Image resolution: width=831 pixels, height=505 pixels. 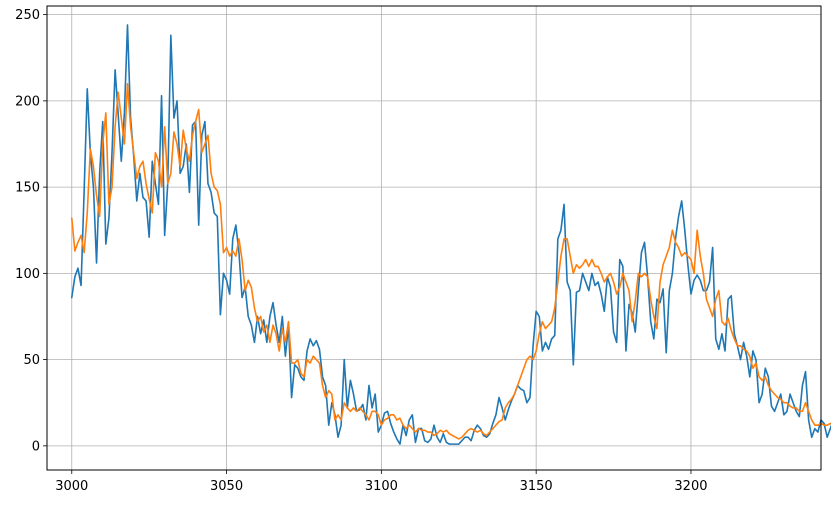 I want to click on y-tick-label: 250, so click(x=27, y=15).